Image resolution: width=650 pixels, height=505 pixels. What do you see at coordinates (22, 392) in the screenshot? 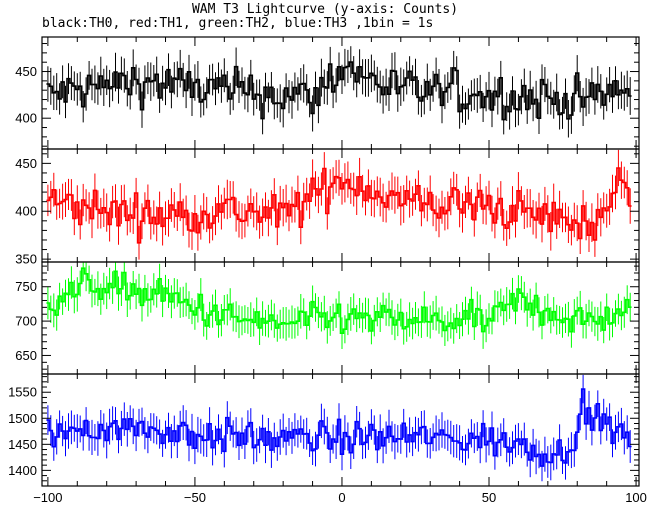
I see `y-tick-label: 1550` at bounding box center [22, 392].